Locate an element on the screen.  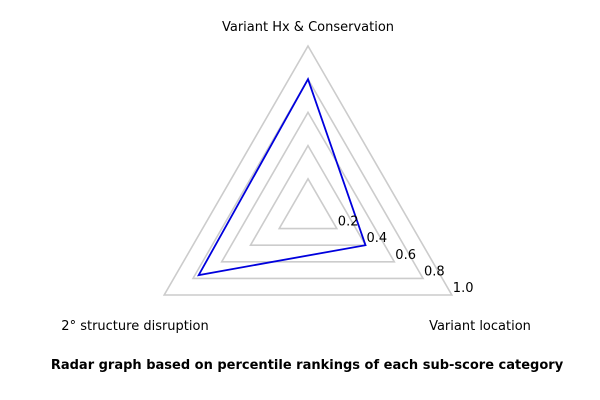
axis-label-right: Variant location is located at coordinates (480, 326).